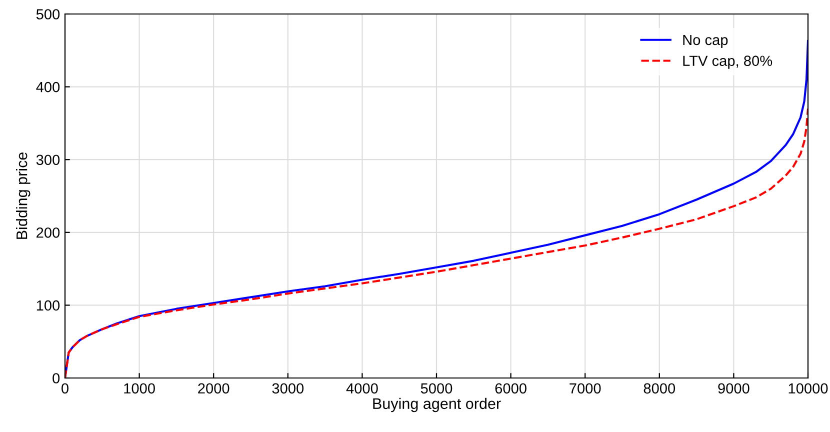 This screenshot has width=830, height=432. Describe the element at coordinates (48, 14) in the screenshot. I see `y-tick-label: 500` at that location.